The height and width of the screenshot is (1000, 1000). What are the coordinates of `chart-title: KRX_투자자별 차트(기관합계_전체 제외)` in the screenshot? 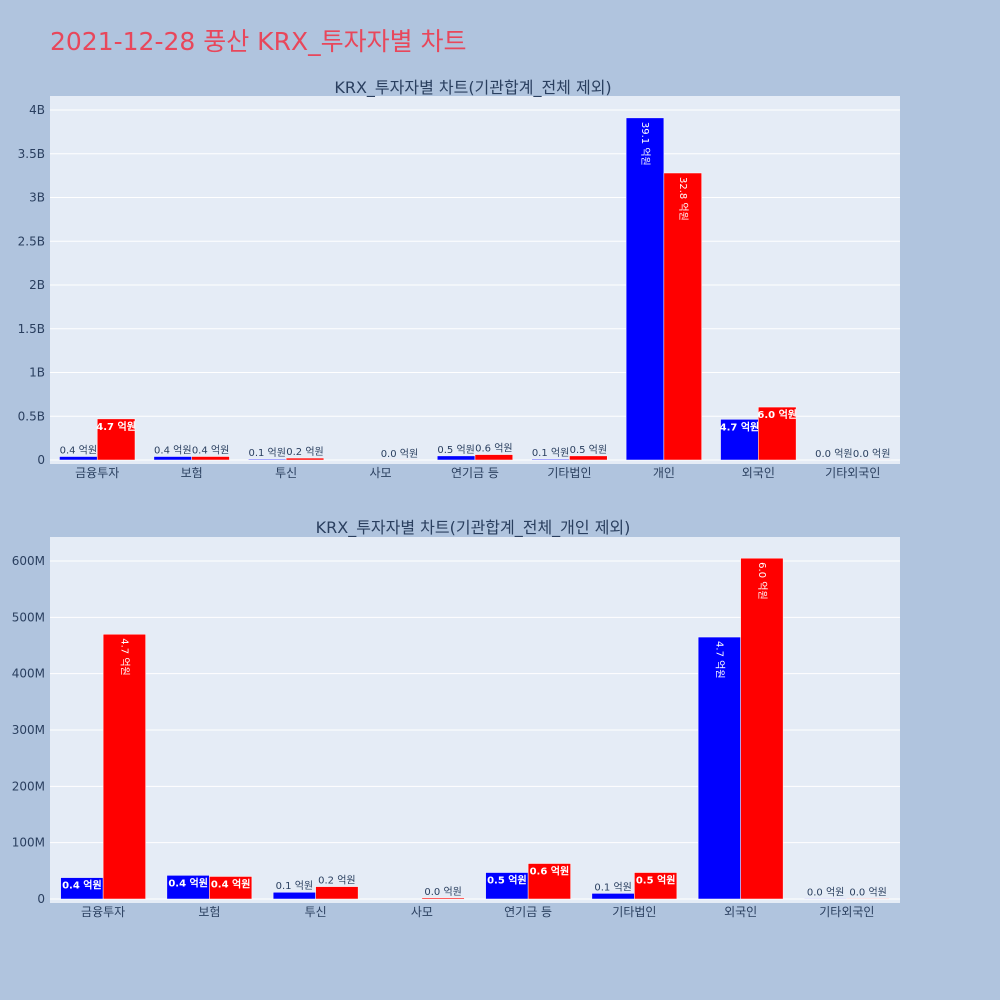 It's located at (472, 88).